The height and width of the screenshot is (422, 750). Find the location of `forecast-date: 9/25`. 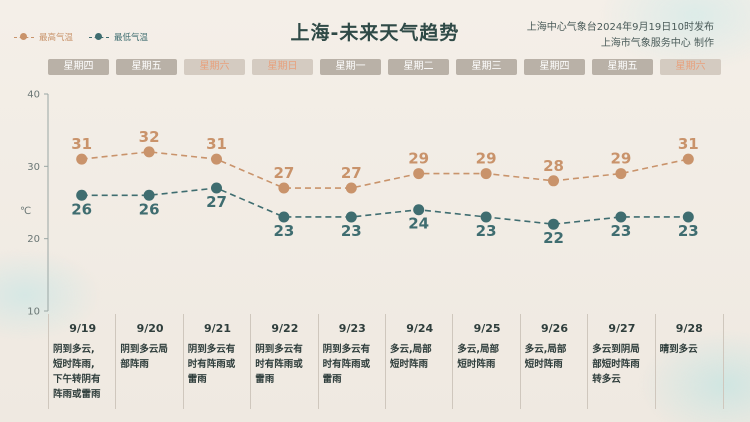

forecast-date: 9/25 is located at coordinates (487, 328).